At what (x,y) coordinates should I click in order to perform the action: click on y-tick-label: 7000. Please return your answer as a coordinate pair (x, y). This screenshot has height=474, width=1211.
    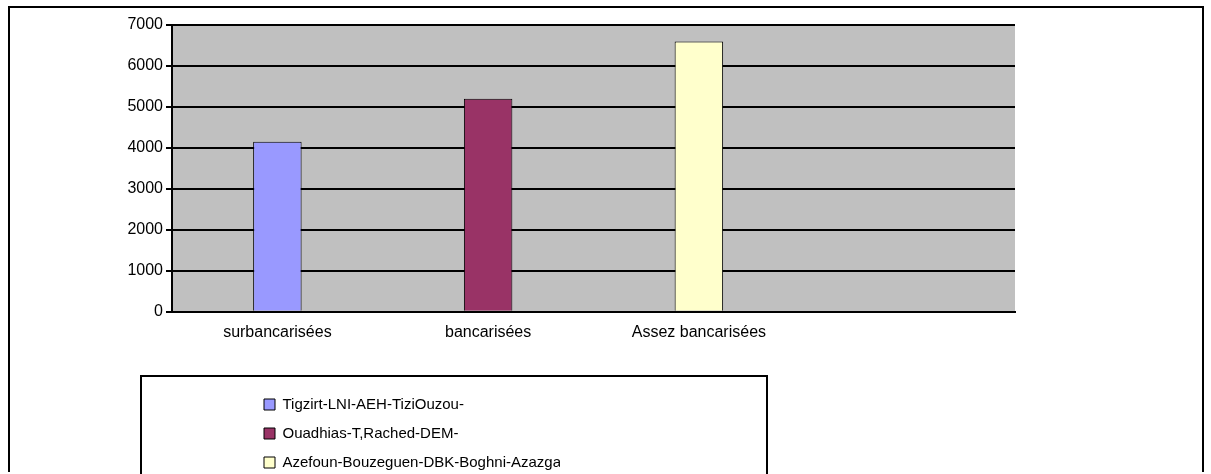
    Looking at the image, I should click on (145, 24).